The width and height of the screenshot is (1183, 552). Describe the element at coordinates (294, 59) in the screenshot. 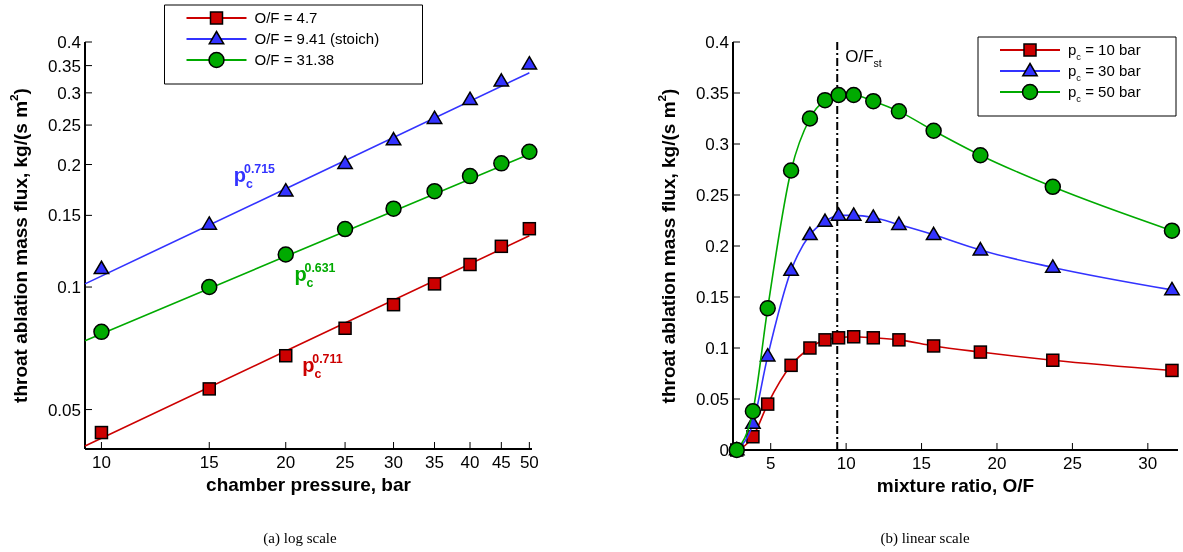

I see `legend-label: O/F = 31.38` at that location.